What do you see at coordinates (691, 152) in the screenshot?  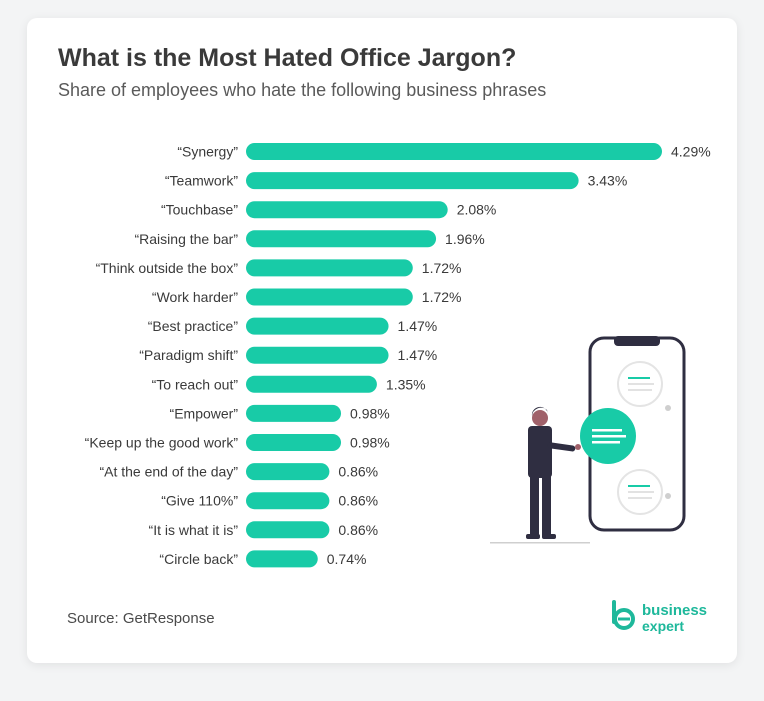 I see `value-label: 4.29%` at bounding box center [691, 152].